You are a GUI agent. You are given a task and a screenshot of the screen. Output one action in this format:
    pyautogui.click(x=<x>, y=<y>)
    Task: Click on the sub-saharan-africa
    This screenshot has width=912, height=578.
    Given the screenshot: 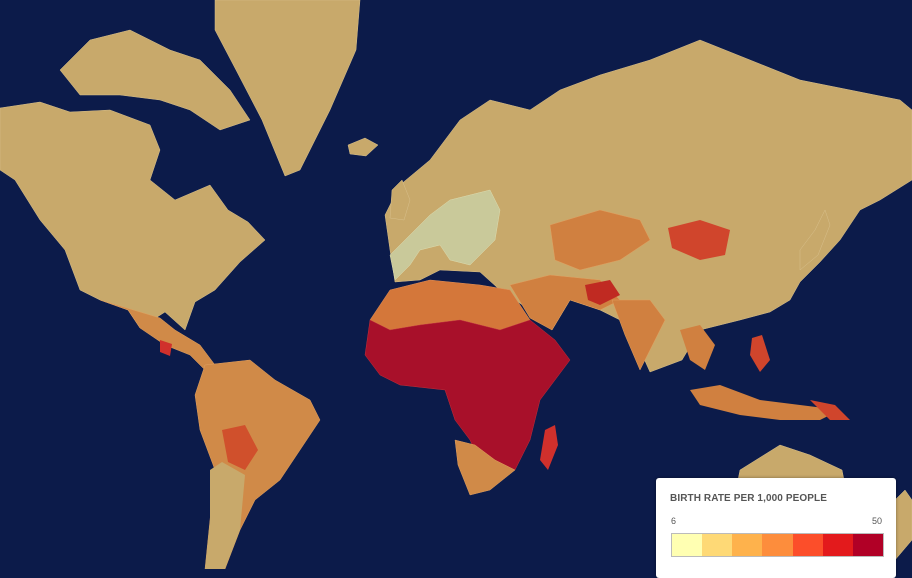 What is the action you would take?
    pyautogui.click(x=467, y=402)
    